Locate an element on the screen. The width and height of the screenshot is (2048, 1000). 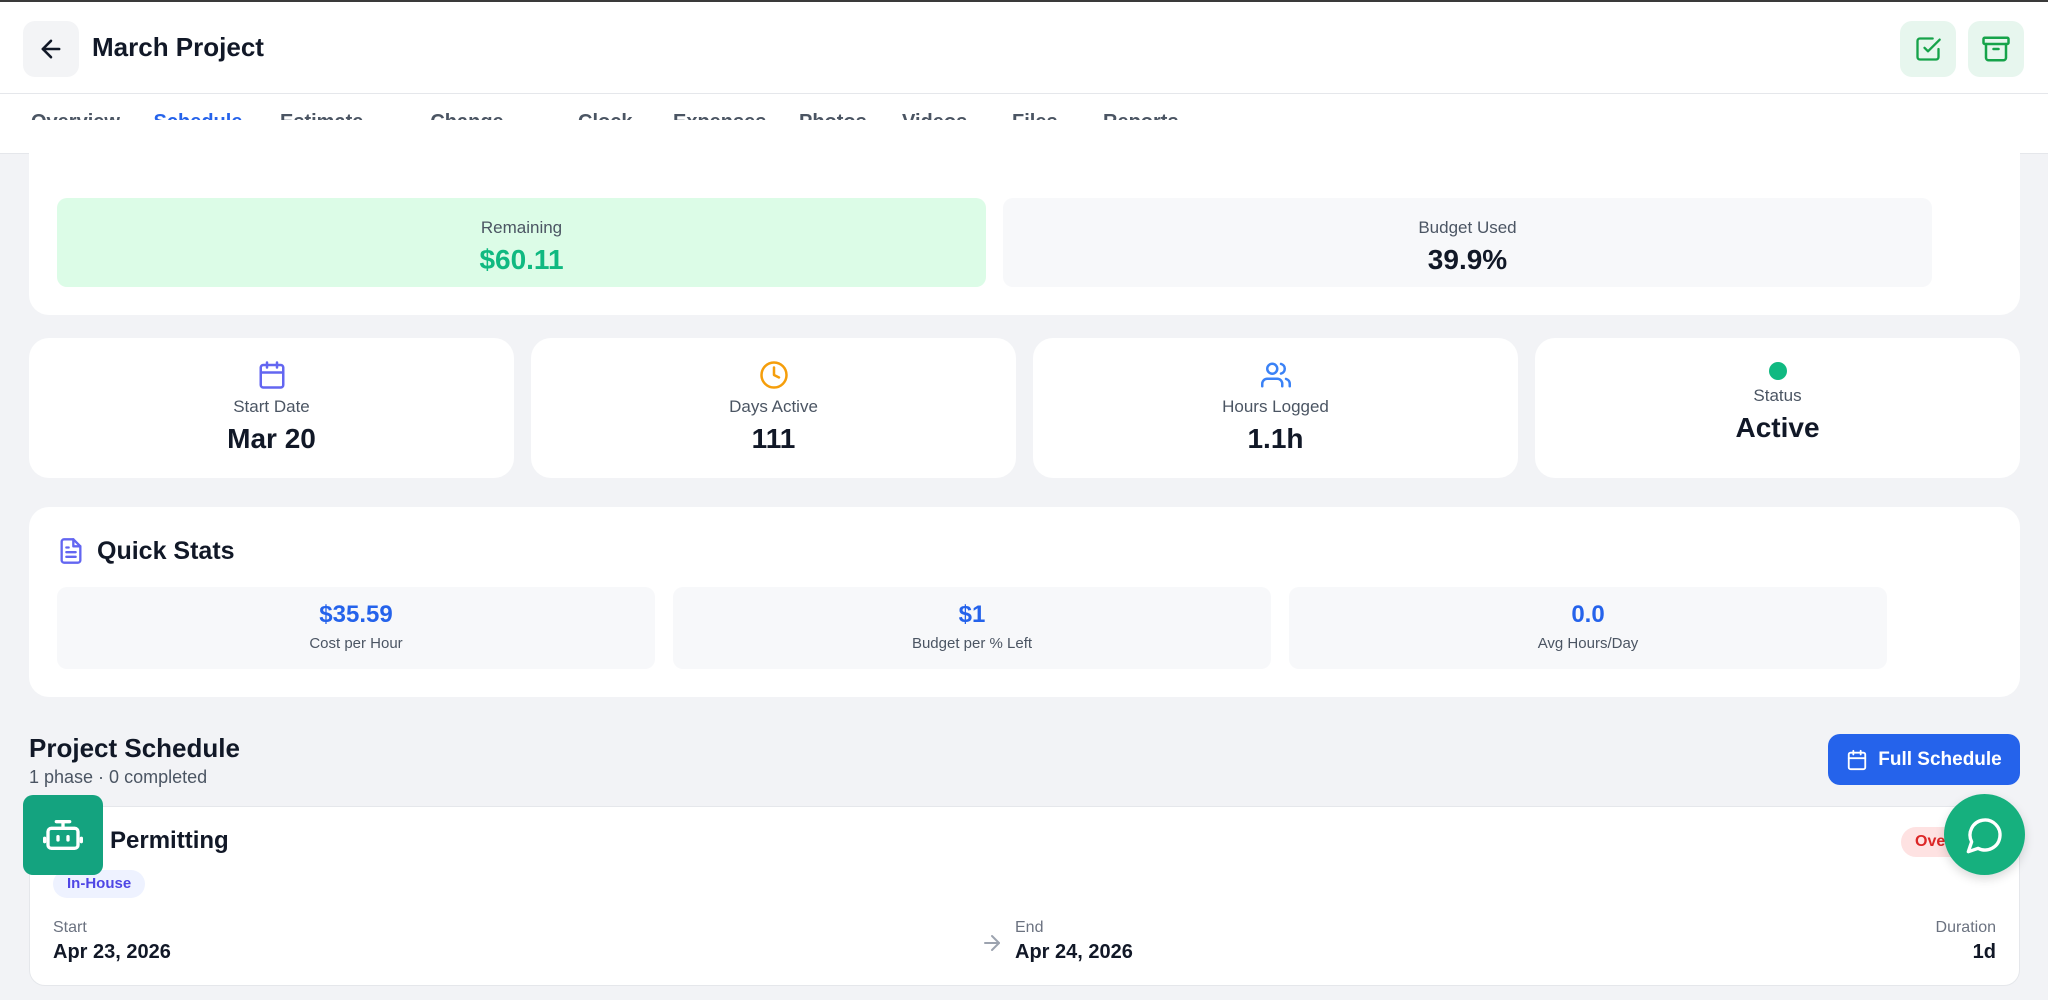
end-value: Apr 24, 2026 is located at coordinates (1074, 952).